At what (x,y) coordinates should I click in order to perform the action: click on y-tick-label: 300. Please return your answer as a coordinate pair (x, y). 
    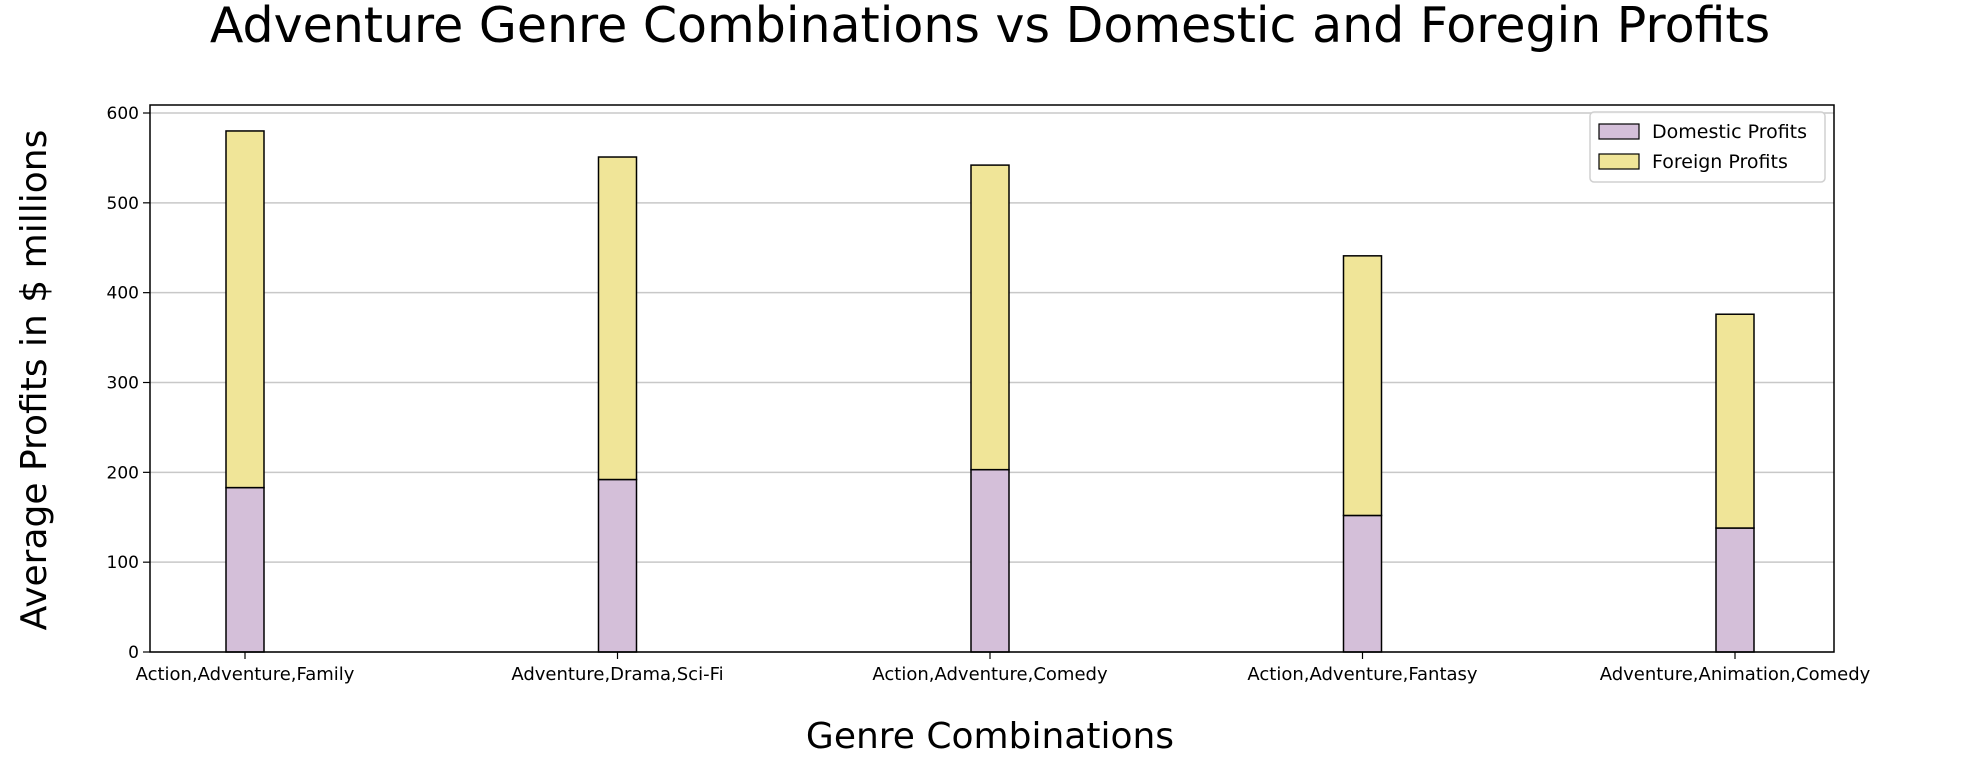
    Looking at the image, I should click on (123, 384).